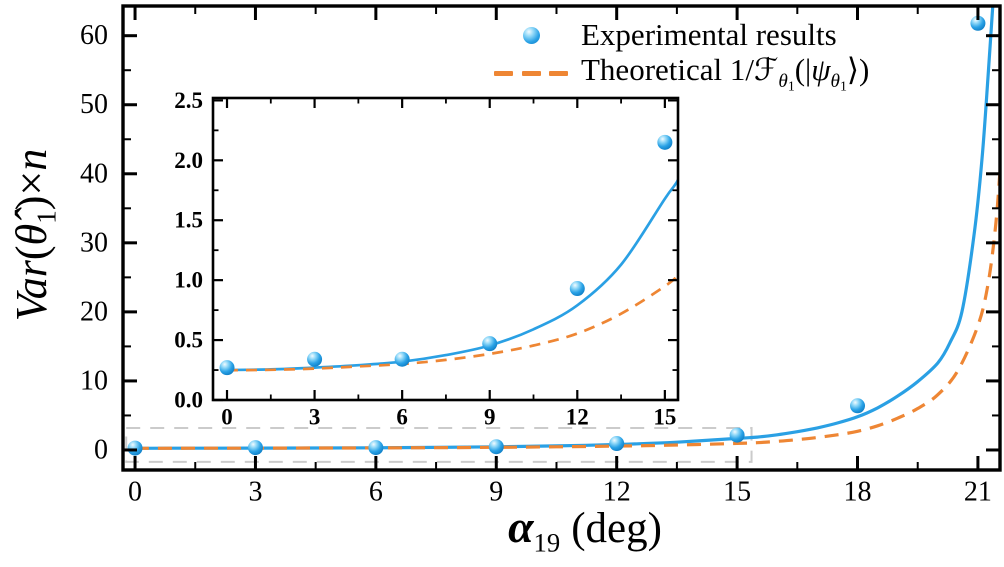 The image size is (1004, 567). What do you see at coordinates (490, 417) in the screenshot?
I see `inset-x-tick-label: 9` at bounding box center [490, 417].